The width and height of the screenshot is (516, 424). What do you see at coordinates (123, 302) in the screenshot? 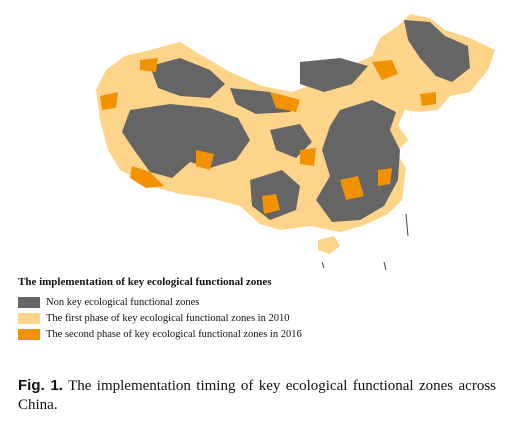
I see `legend-label: Non key ecological functional zones` at bounding box center [123, 302].